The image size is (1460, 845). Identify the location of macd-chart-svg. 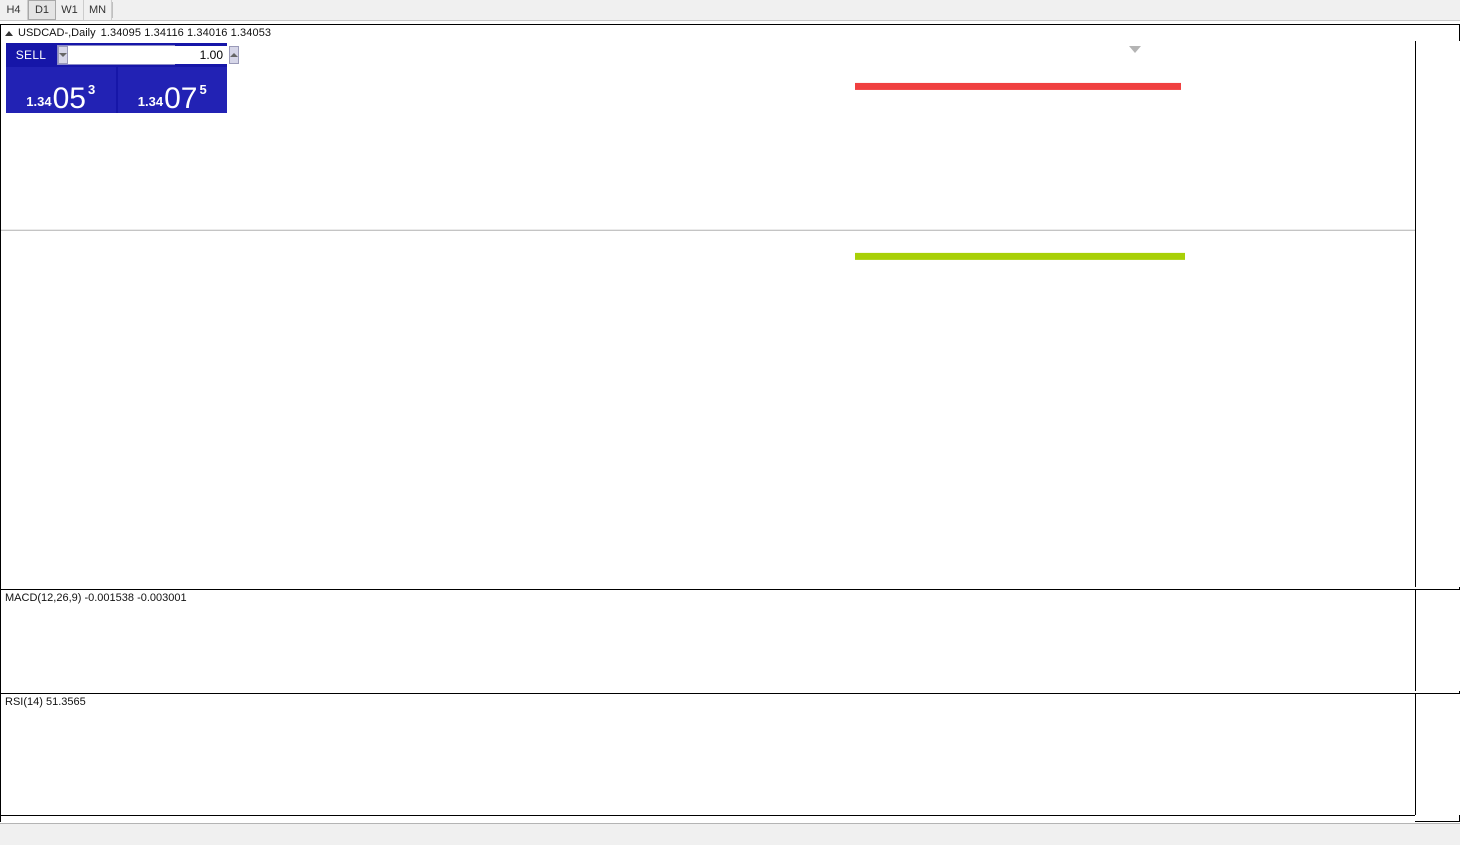
(708, 640).